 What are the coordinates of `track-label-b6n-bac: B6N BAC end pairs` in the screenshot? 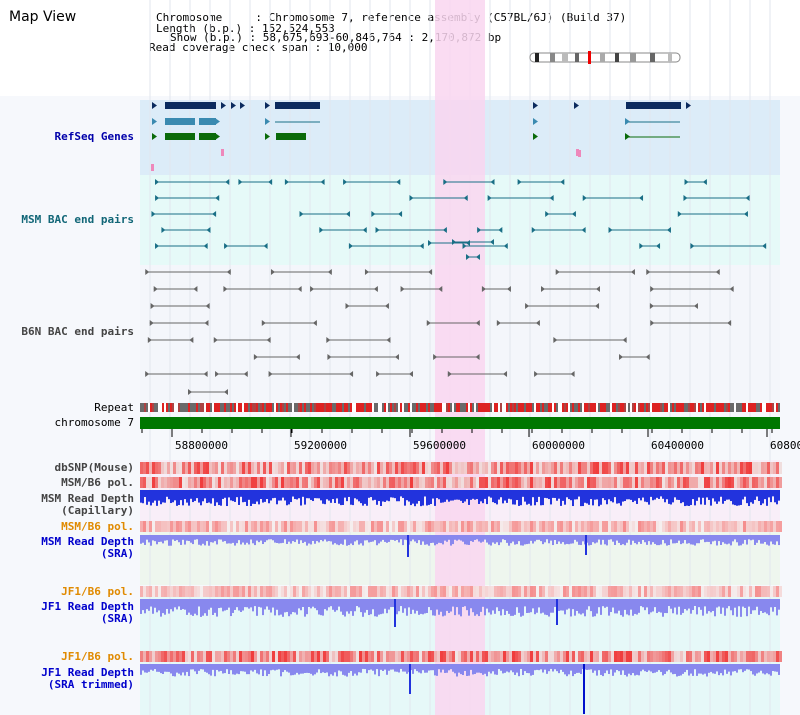 It's located at (77, 331).